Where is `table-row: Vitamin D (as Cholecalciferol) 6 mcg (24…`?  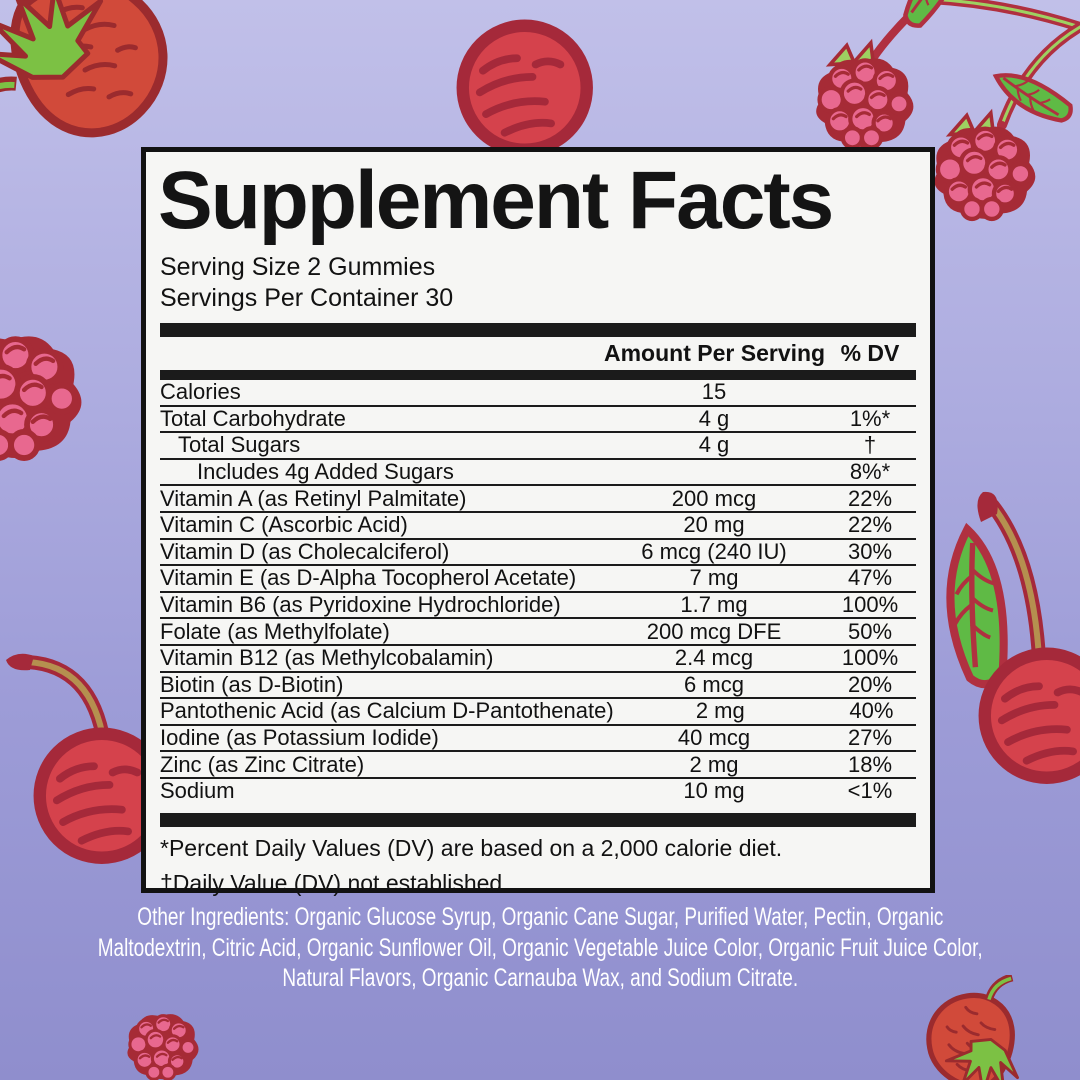 table-row: Vitamin D (as Cholecalciferol) 6 mcg (24… is located at coordinates (538, 552).